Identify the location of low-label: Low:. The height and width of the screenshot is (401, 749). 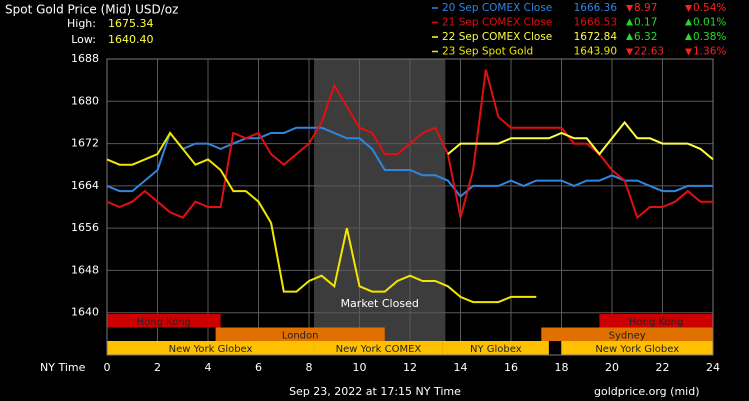
(83, 39).